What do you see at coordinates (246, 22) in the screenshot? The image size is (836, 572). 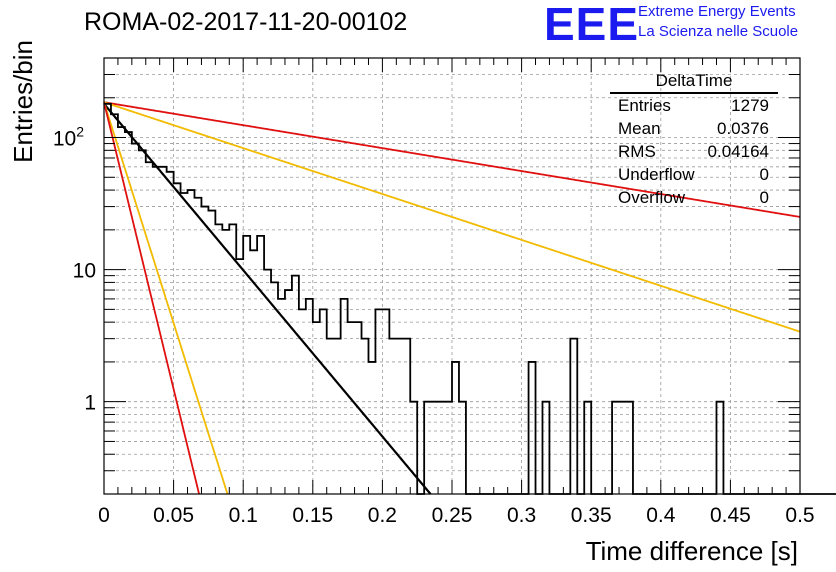 I see `chart-title: ROMA-02-2017-11-20-00102` at bounding box center [246, 22].